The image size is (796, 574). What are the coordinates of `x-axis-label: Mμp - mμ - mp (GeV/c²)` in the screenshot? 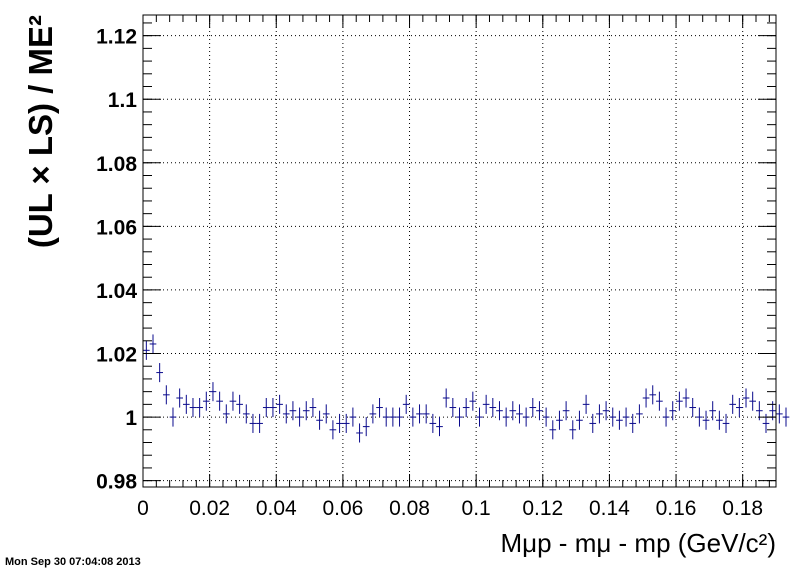 It's located at (638, 543).